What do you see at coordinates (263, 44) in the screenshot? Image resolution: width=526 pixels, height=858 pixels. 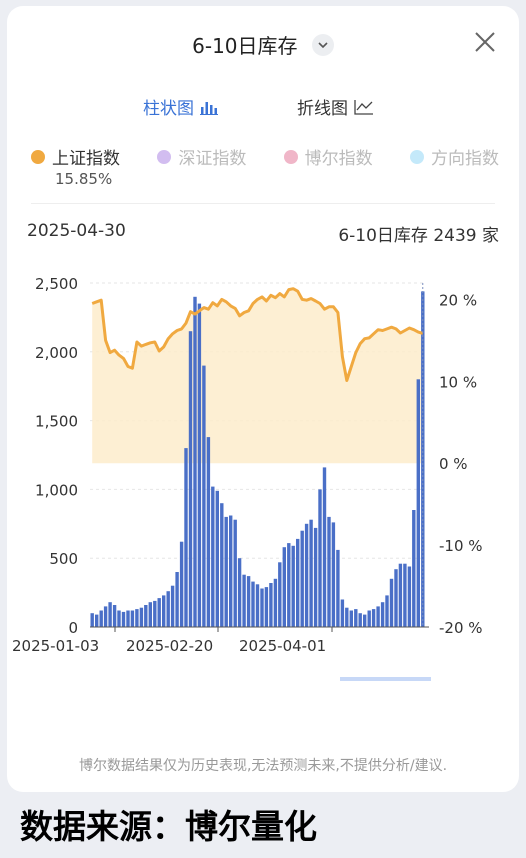 I see `panel-header: 6-10日库存` at bounding box center [263, 44].